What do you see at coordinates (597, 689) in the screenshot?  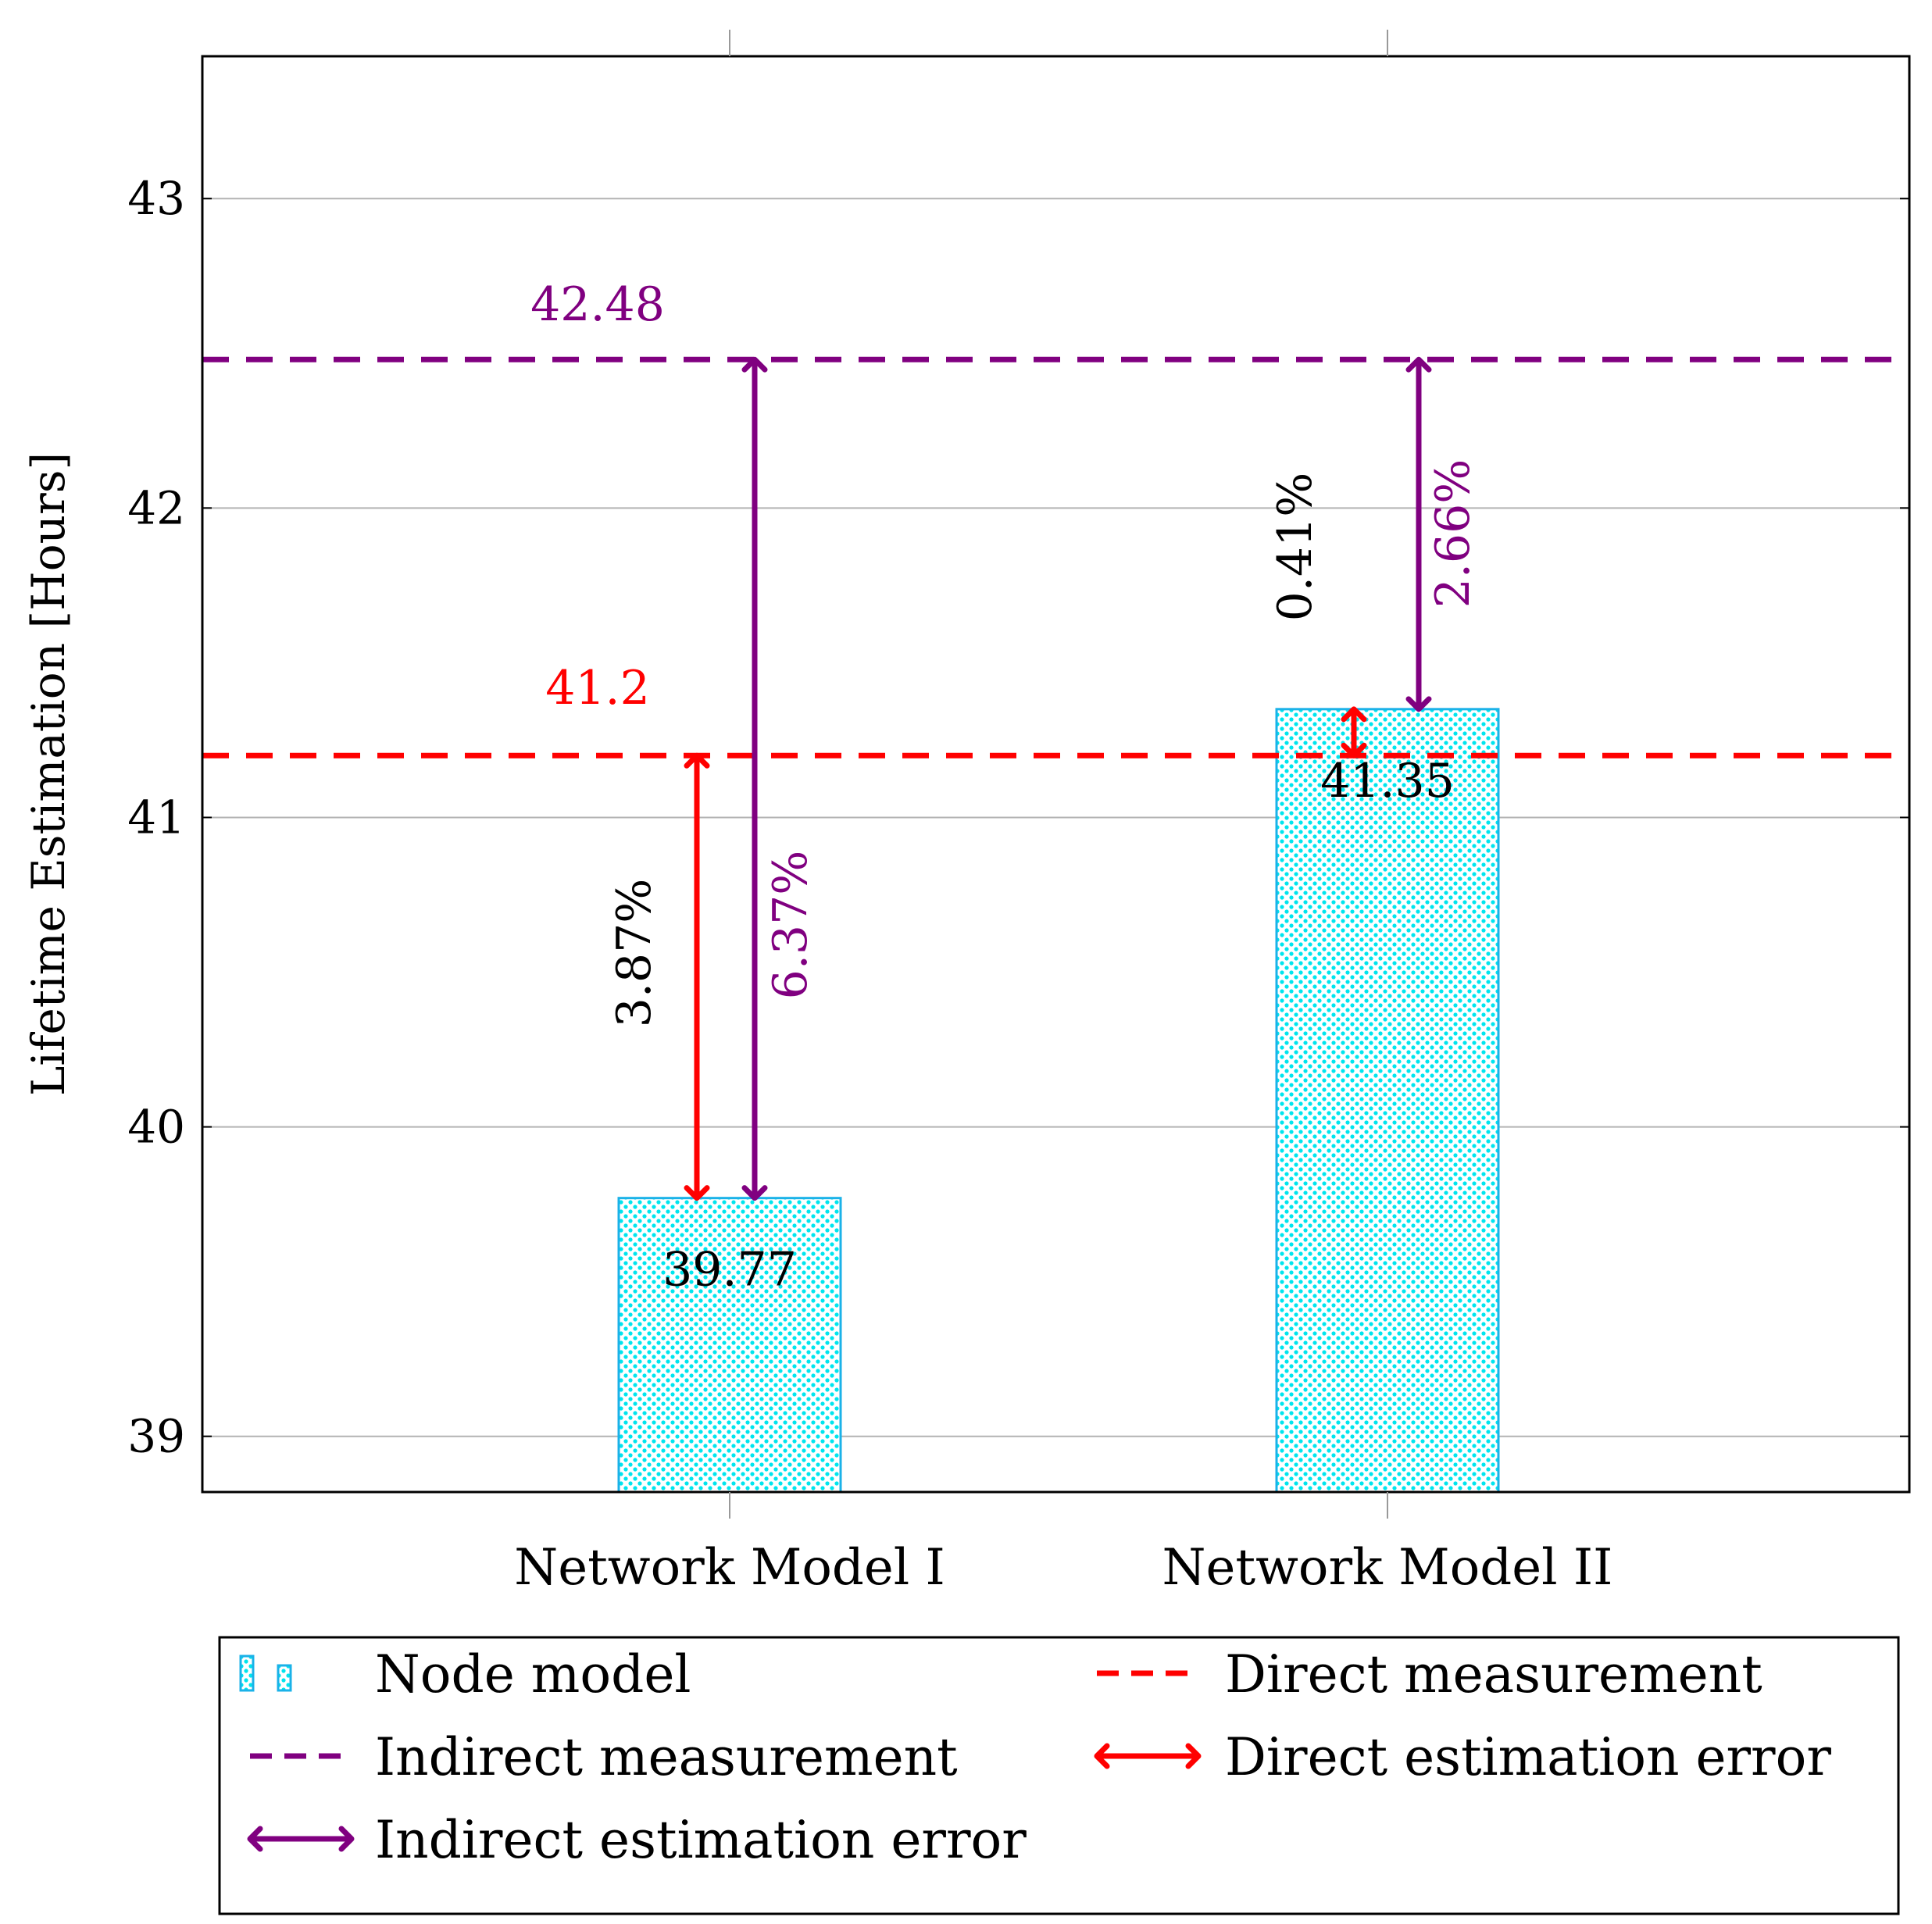 I see `reference-value-label: 41.2` at bounding box center [597, 689].